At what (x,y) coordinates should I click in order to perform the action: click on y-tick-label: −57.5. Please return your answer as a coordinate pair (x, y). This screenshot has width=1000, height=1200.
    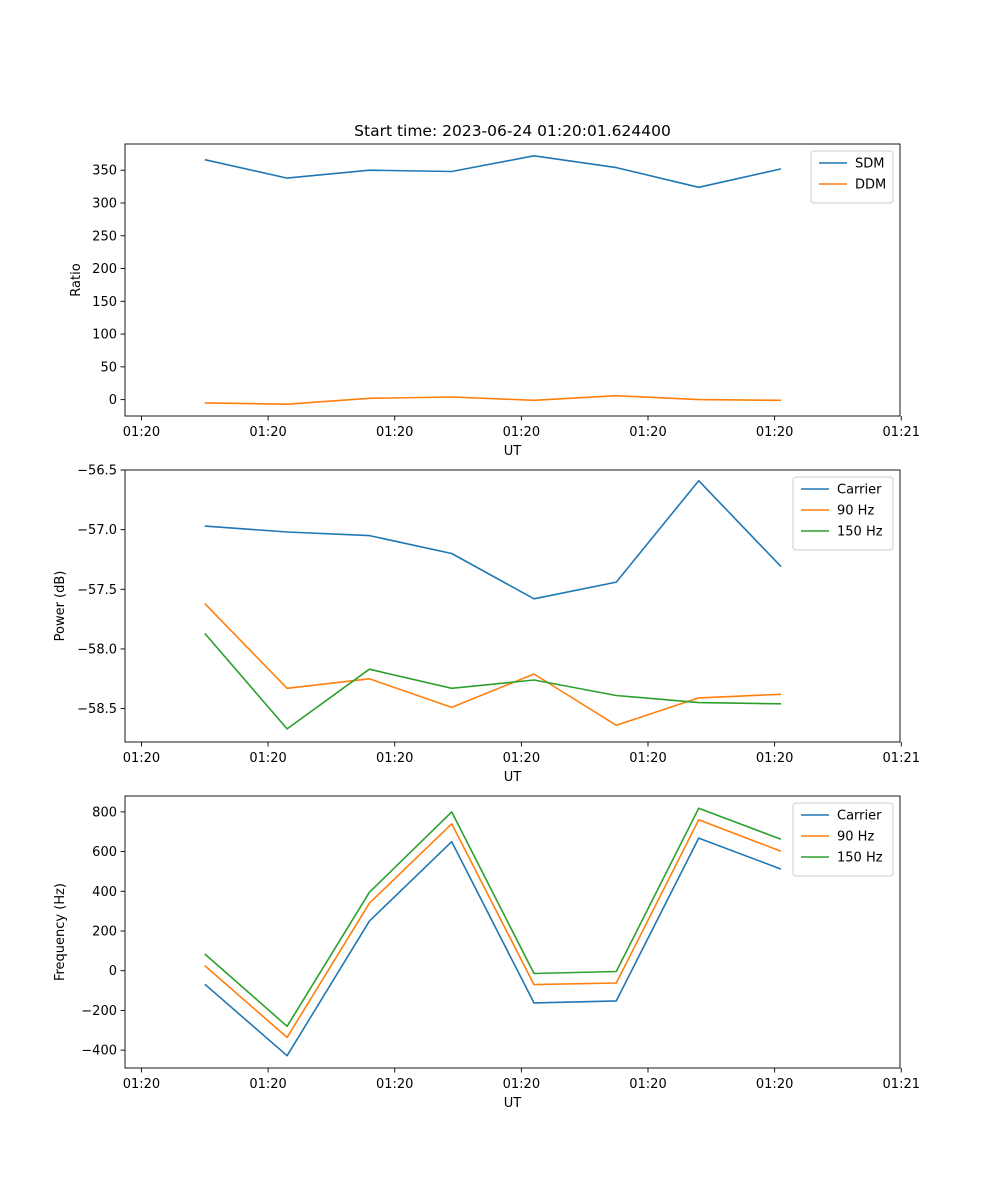
    Looking at the image, I should click on (97, 590).